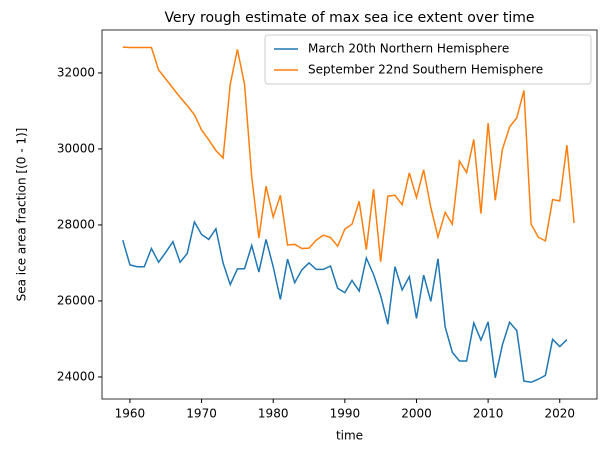  I want to click on y-tick-label: 26000, so click(76, 300).